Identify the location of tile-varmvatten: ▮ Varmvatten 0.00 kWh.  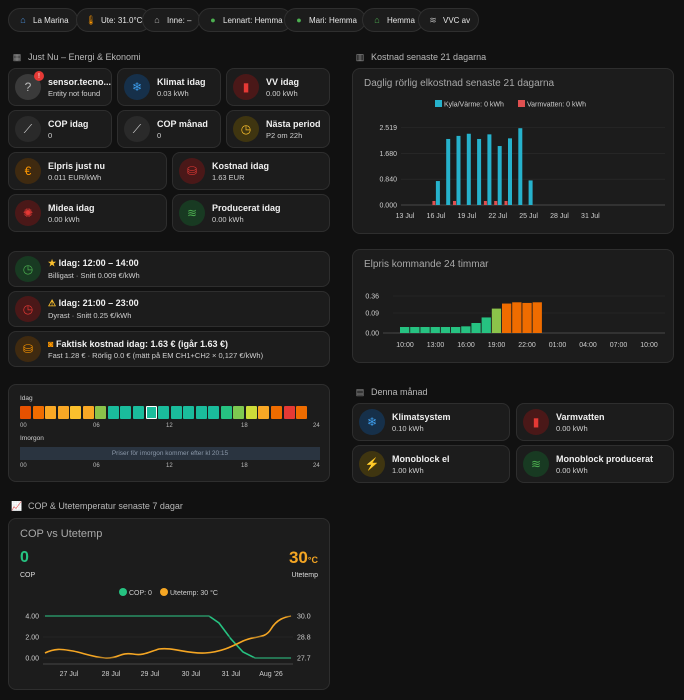
(595, 422).